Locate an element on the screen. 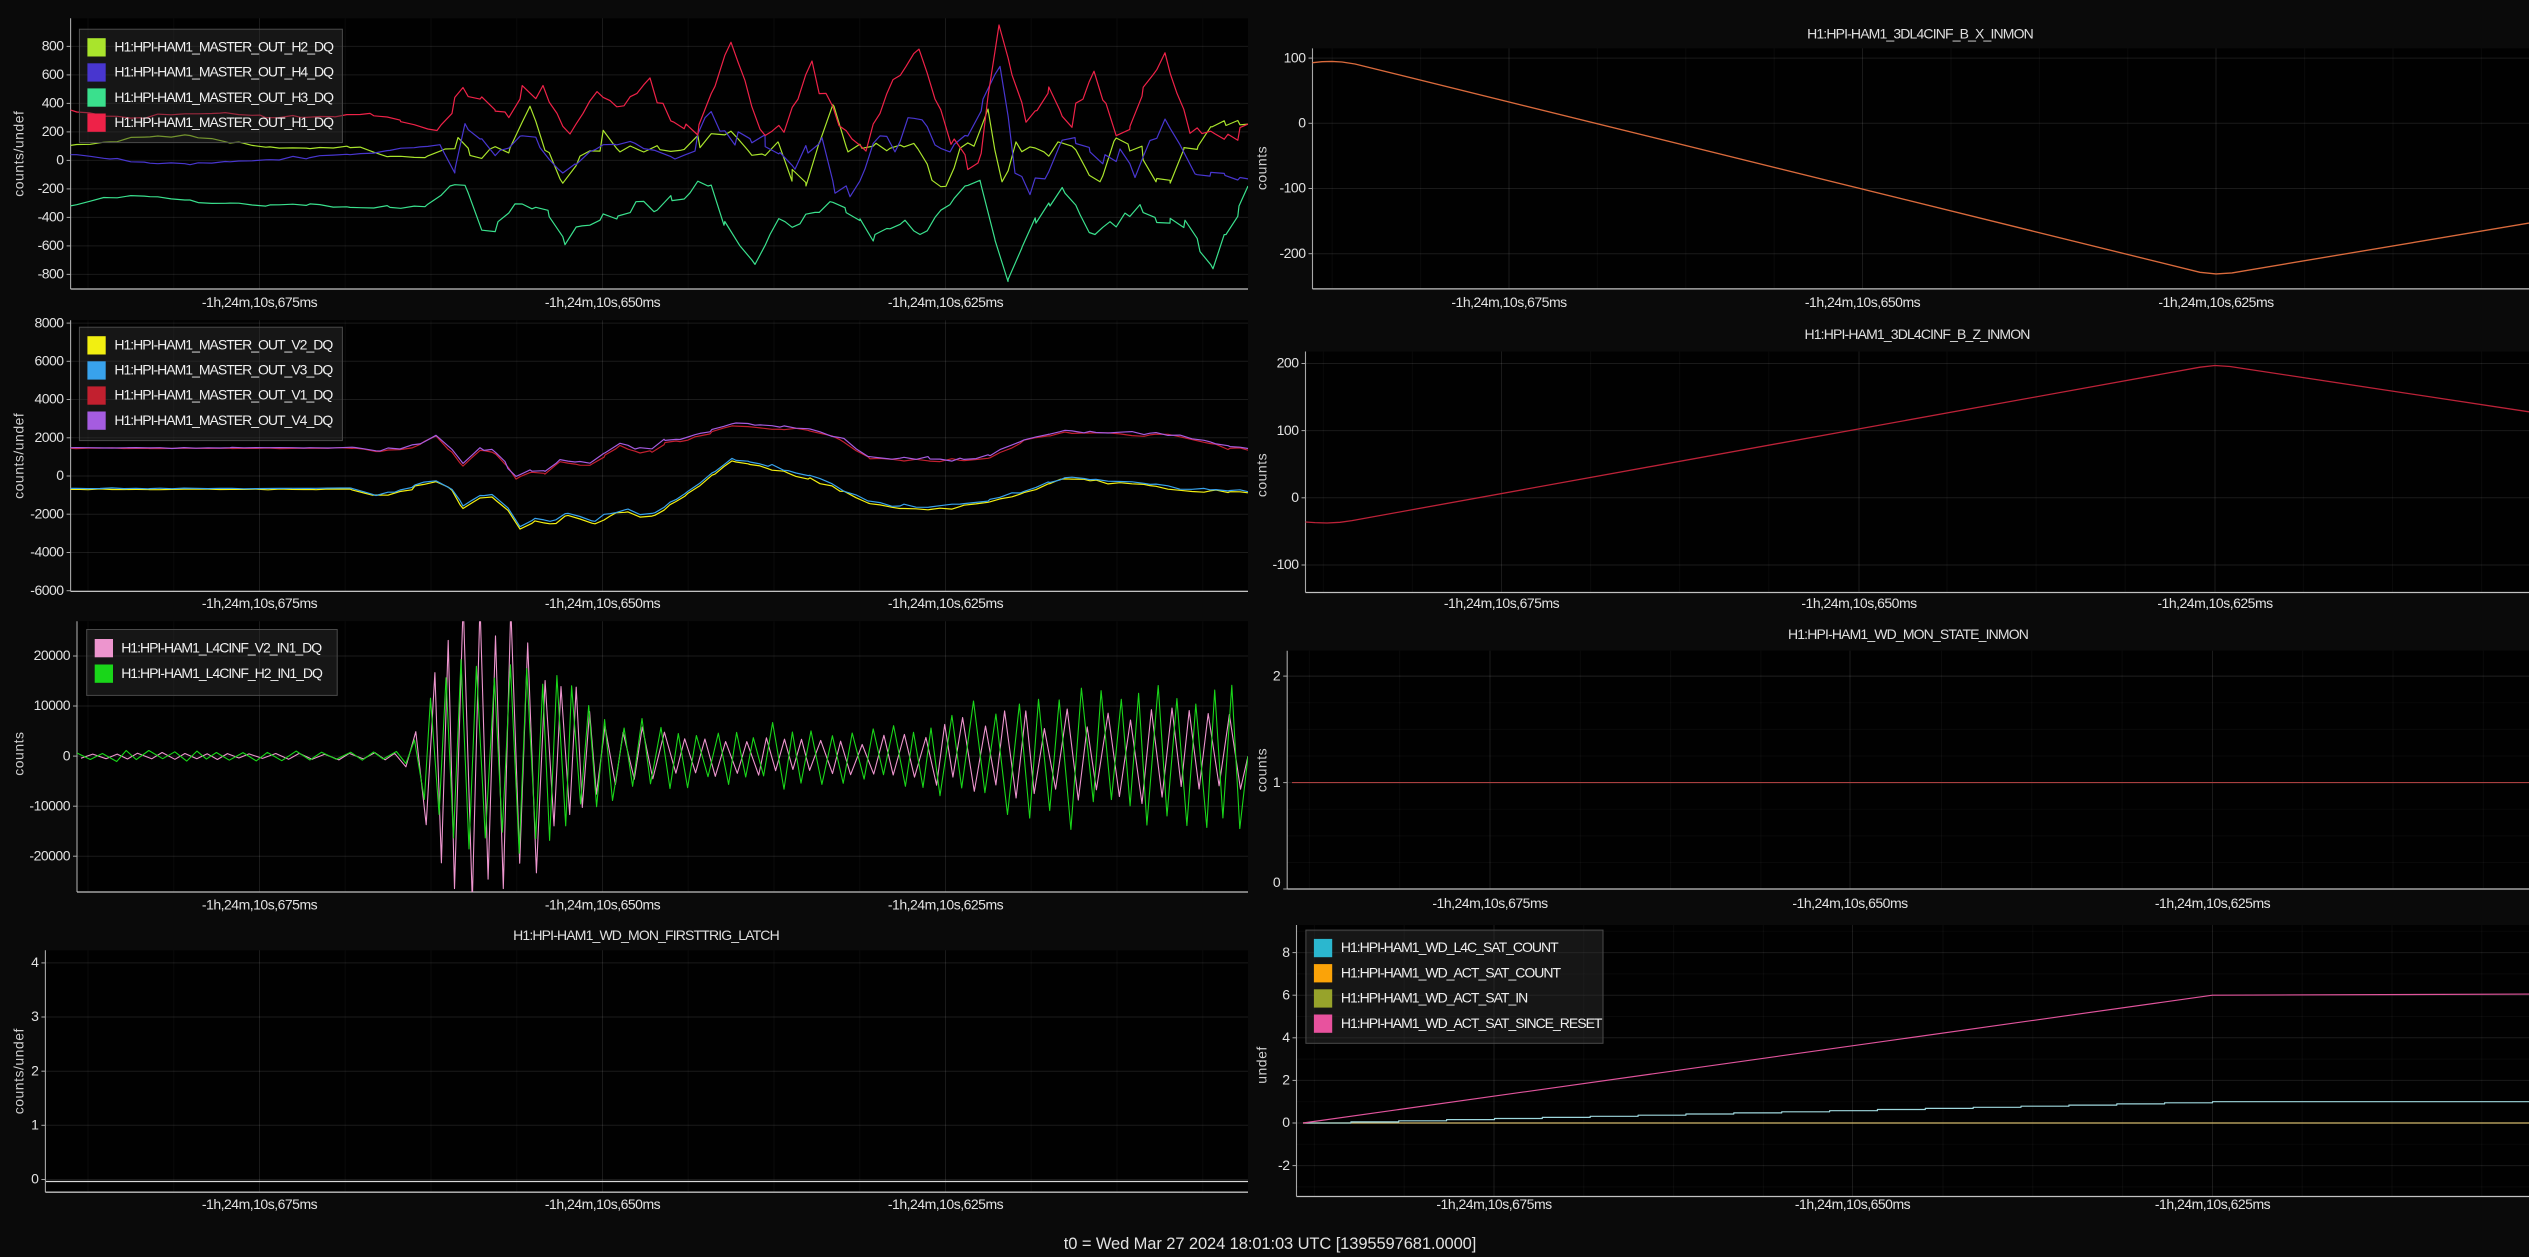  svg-text: -10000 is located at coordinates (49, 805).